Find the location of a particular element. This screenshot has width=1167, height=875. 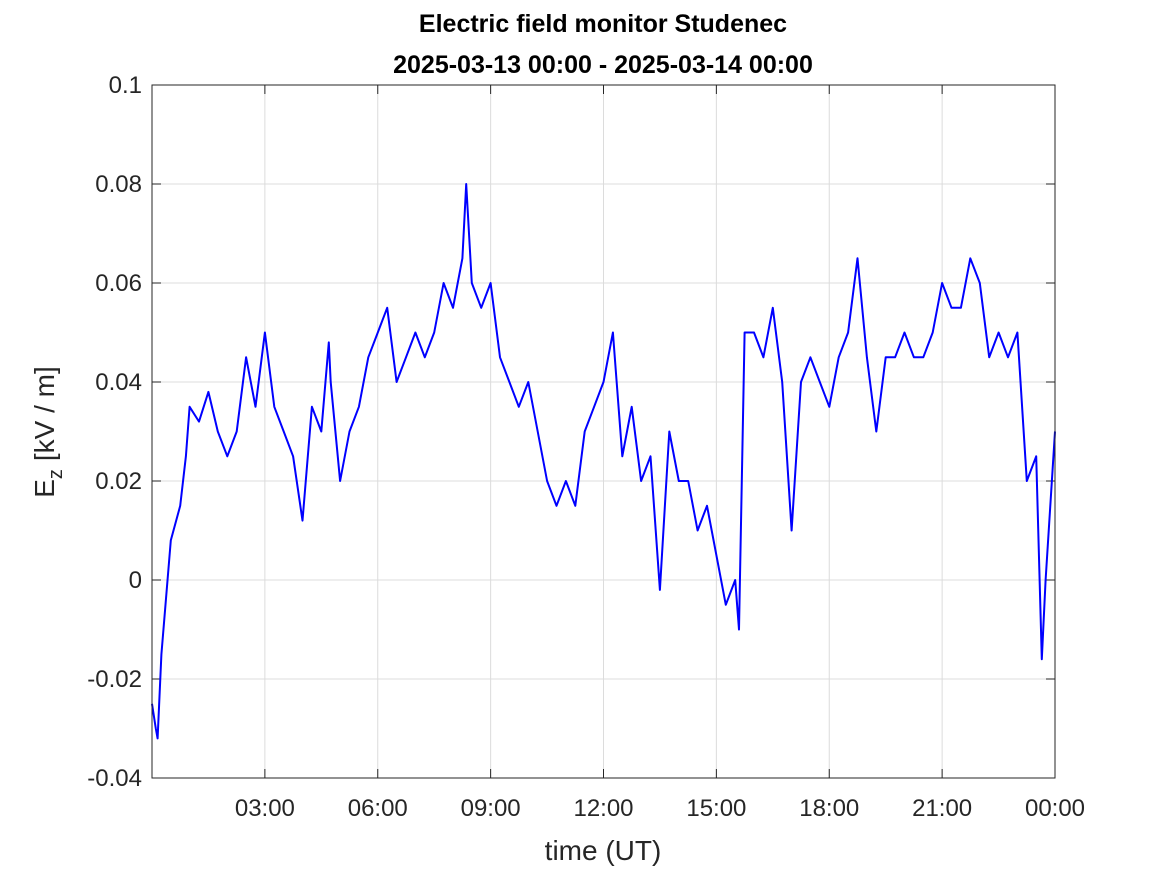

y-tick-label: -0.04 is located at coordinates (114, 778).